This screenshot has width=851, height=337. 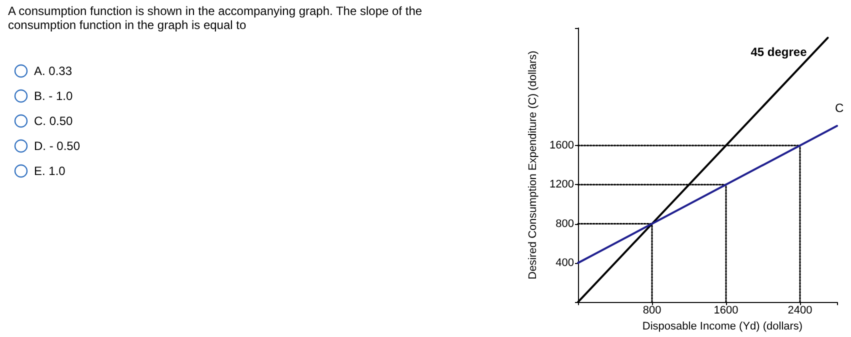 I want to click on y-tick-label: 400, so click(x=565, y=262).